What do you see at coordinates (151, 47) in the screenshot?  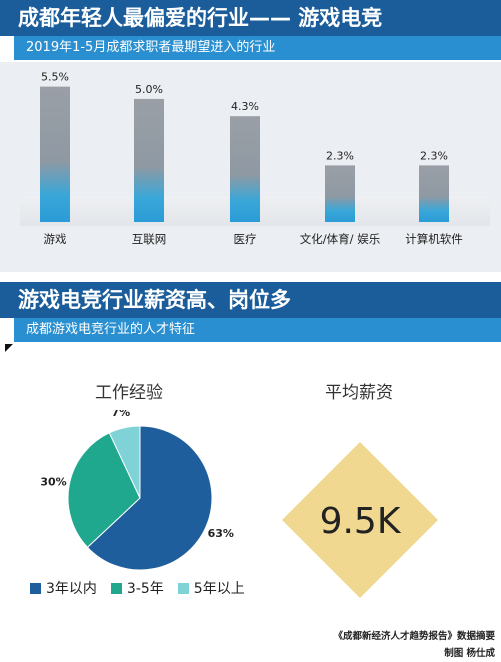 I see `header-subtitle: 2019年1-5月成都求职者最期望进入的行业` at bounding box center [151, 47].